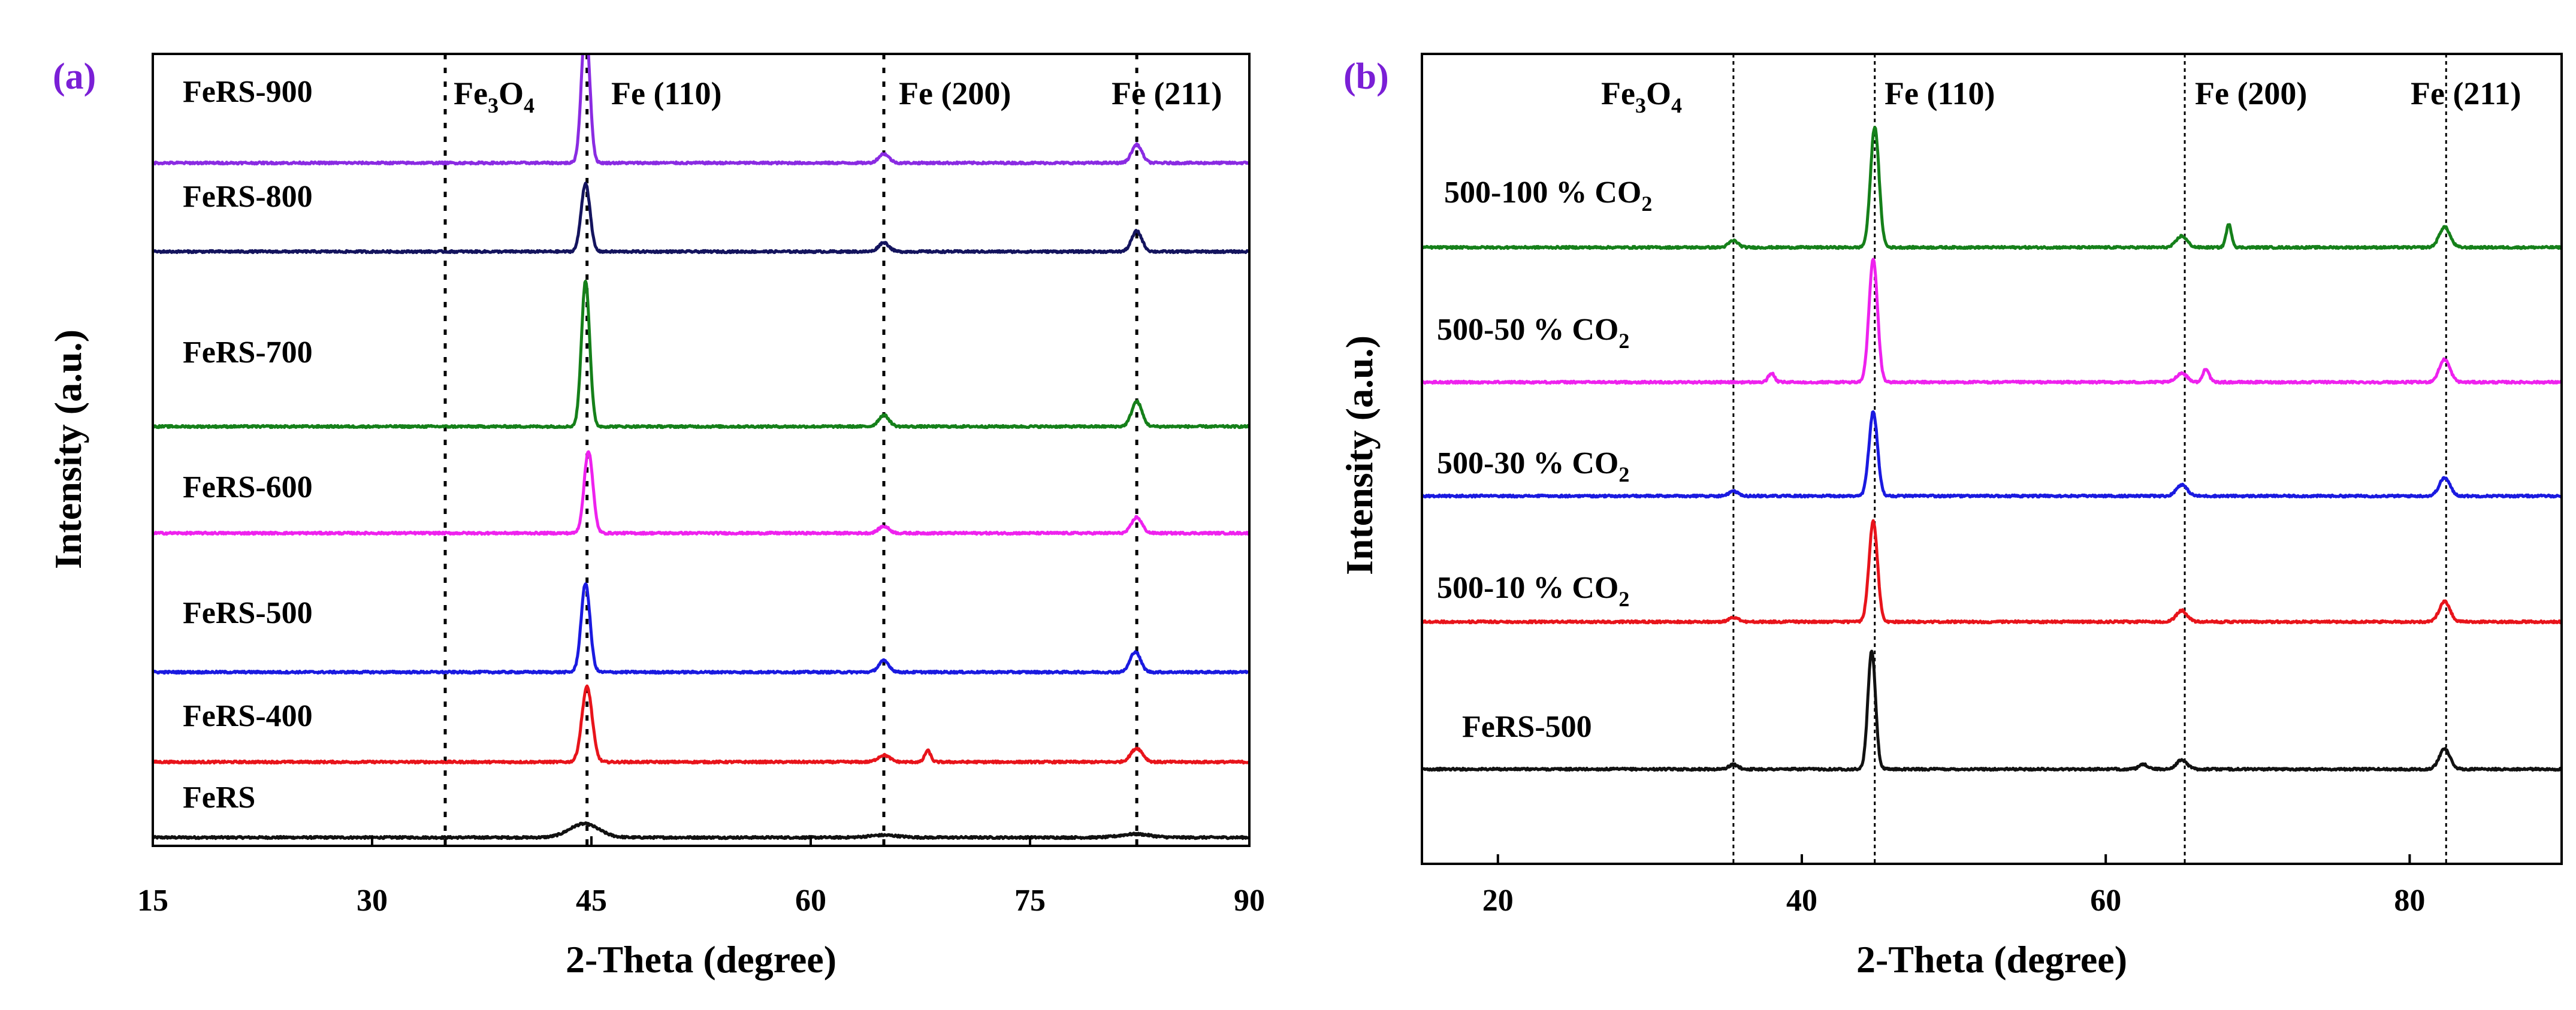  What do you see at coordinates (592, 901) in the screenshot?
I see `x-tick-label: 45` at bounding box center [592, 901].